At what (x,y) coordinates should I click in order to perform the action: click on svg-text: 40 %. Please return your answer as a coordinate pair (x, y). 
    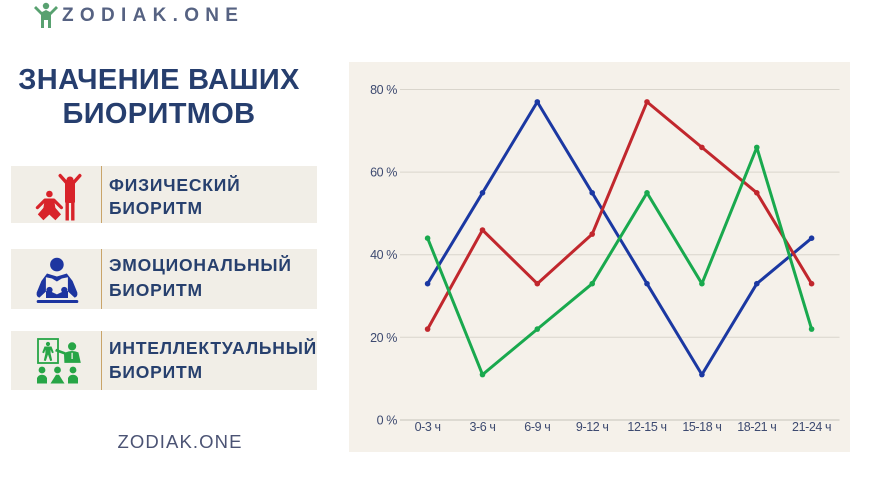
    Looking at the image, I should click on (383, 255).